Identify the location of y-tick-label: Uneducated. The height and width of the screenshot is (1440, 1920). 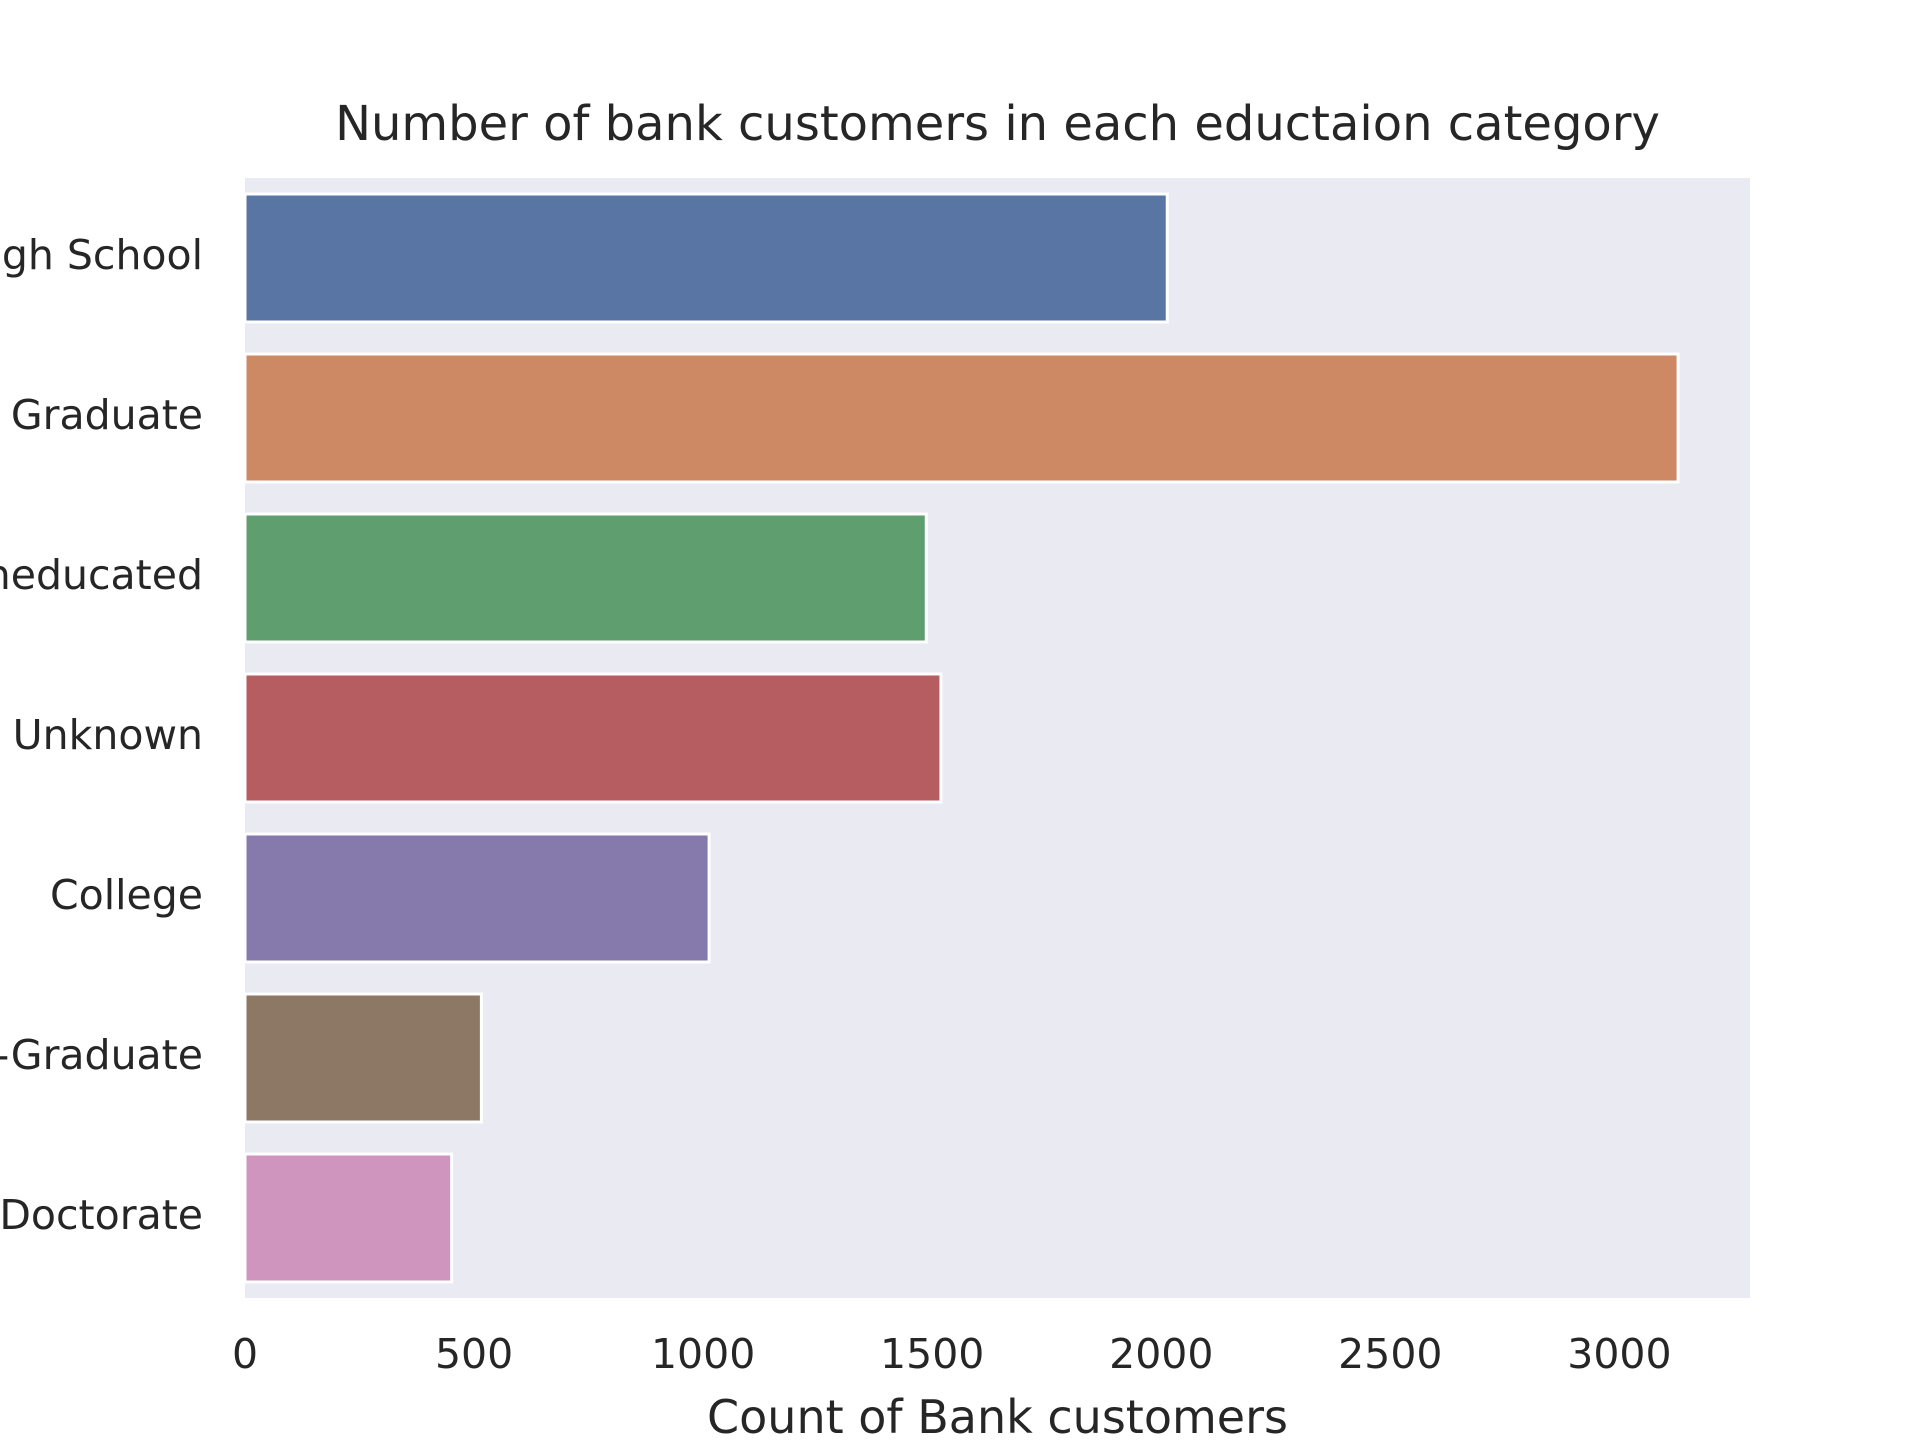
(101, 575).